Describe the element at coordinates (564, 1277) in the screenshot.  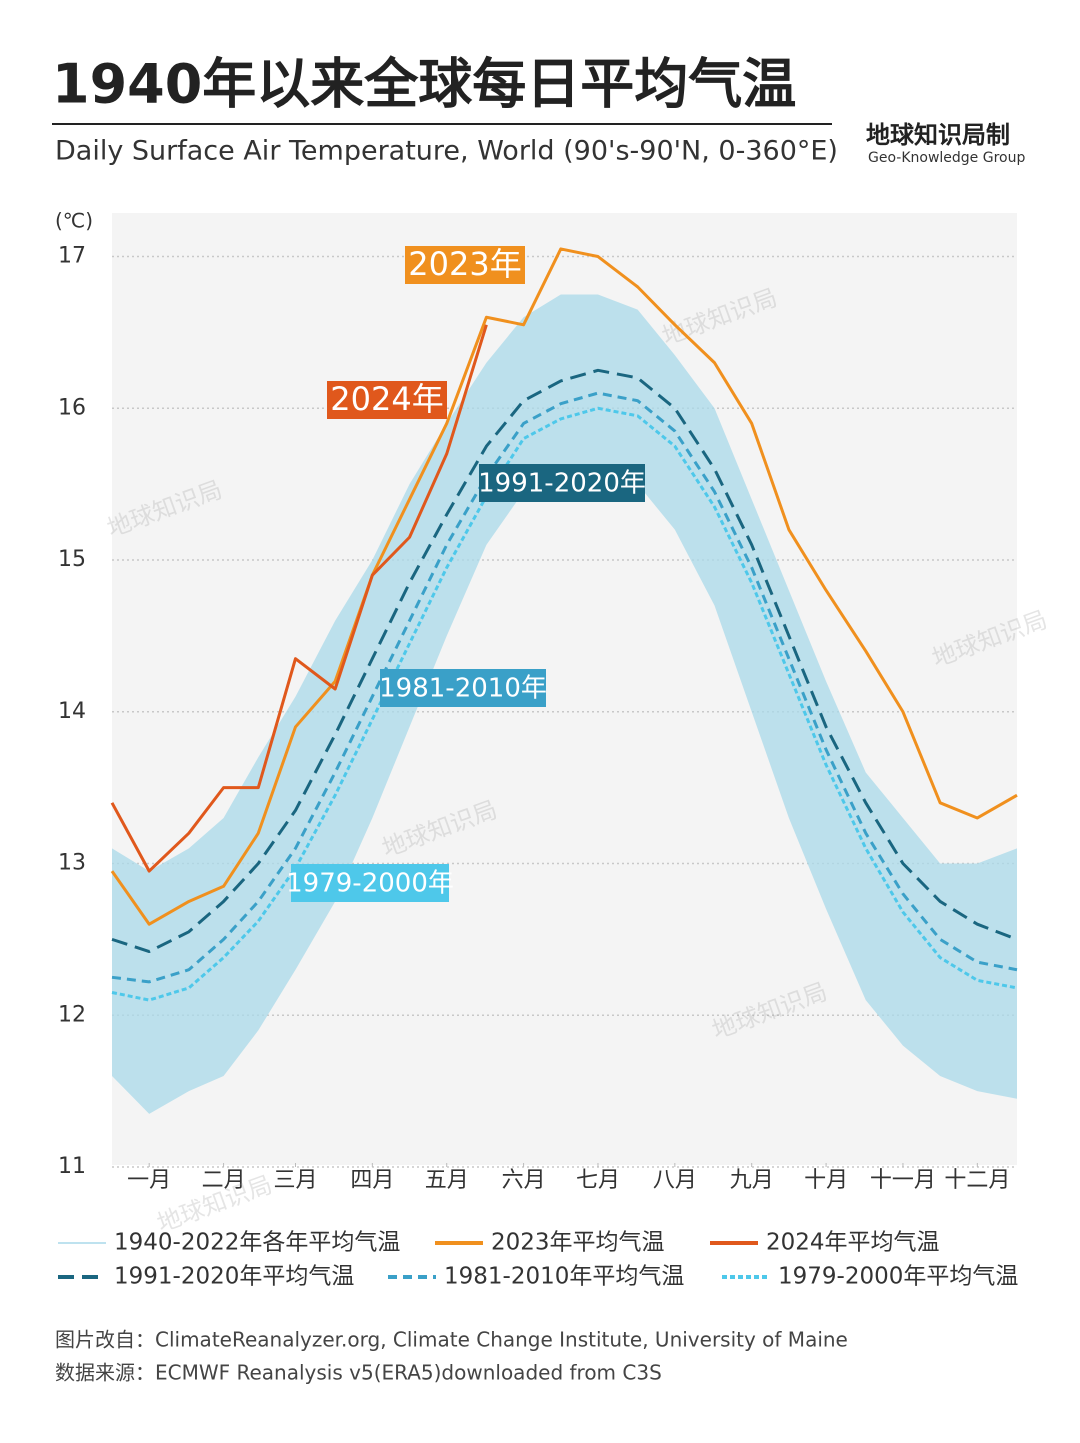
I see `legend-label: 1981-2010年平均气温` at that location.